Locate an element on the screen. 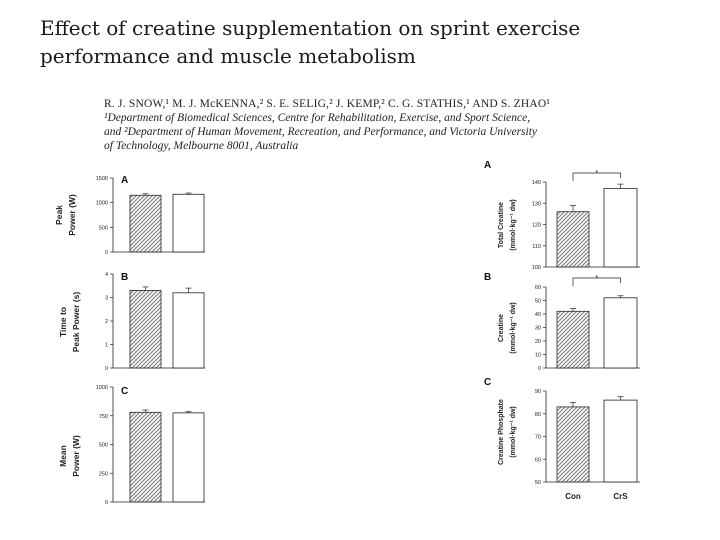 The height and width of the screenshot is (540, 720). p5-bar-crs is located at coordinates (620, 333).